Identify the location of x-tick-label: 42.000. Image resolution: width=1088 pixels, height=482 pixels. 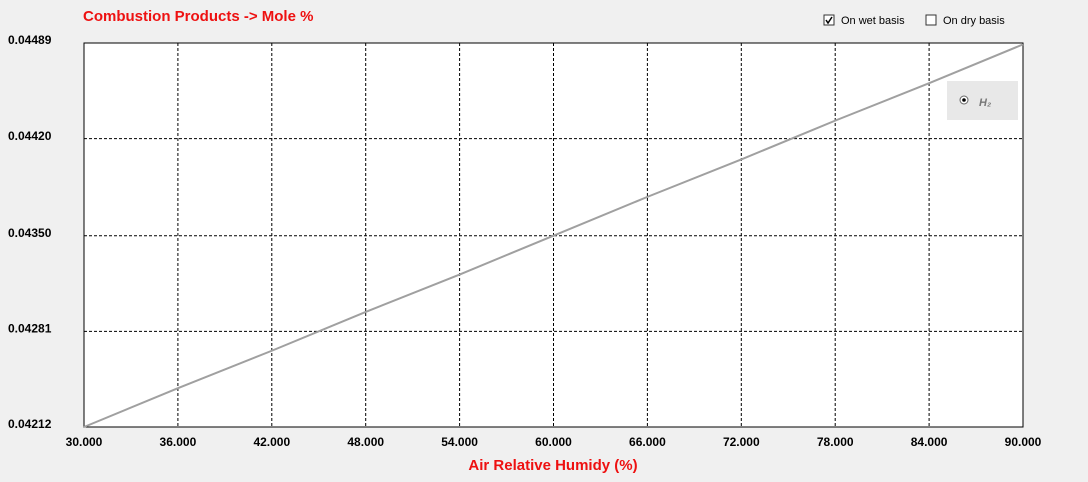
(271, 442).